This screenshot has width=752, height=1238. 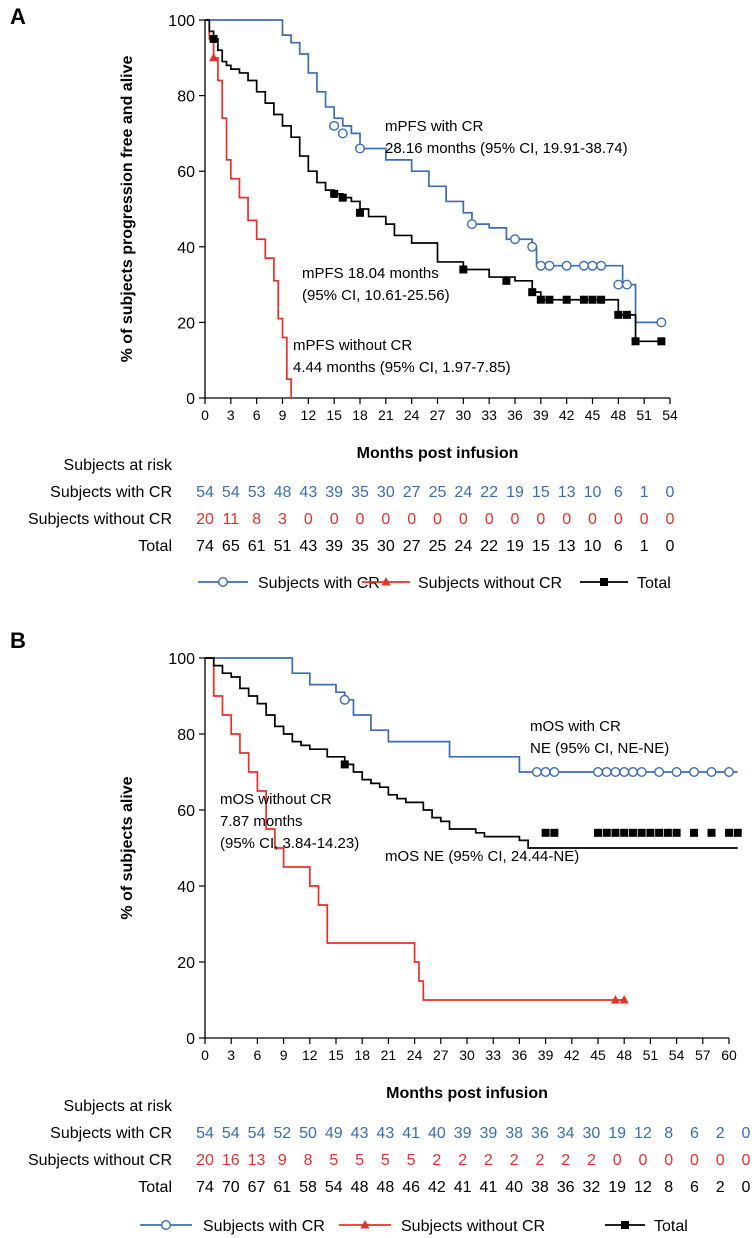 I want to click on x-tick-label: 36, so click(x=515, y=415).